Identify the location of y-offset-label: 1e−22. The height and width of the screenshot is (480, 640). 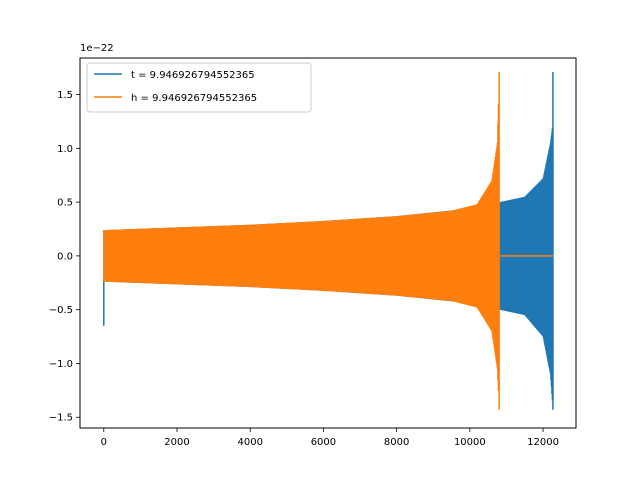
(97, 48).